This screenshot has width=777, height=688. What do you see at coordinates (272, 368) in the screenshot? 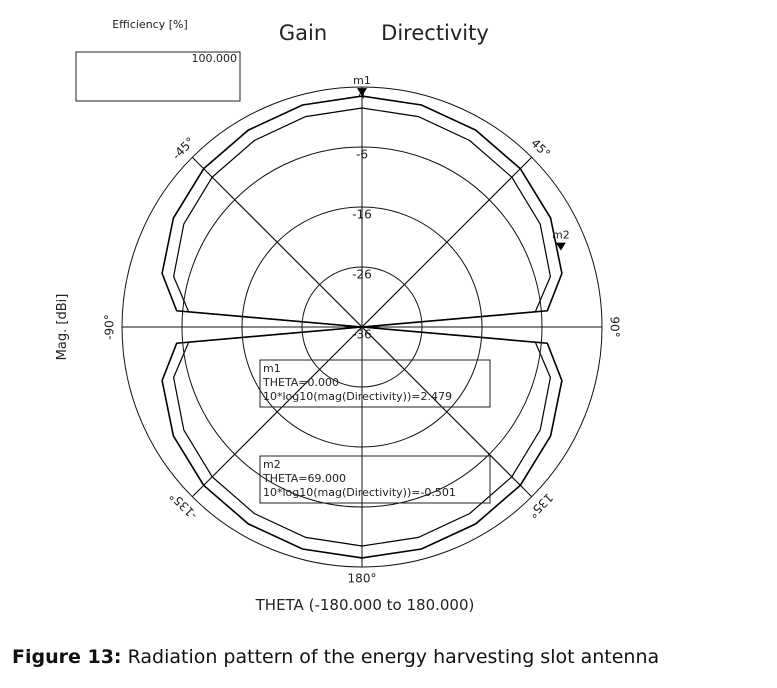
I see `marker-box-name: m1` at bounding box center [272, 368].